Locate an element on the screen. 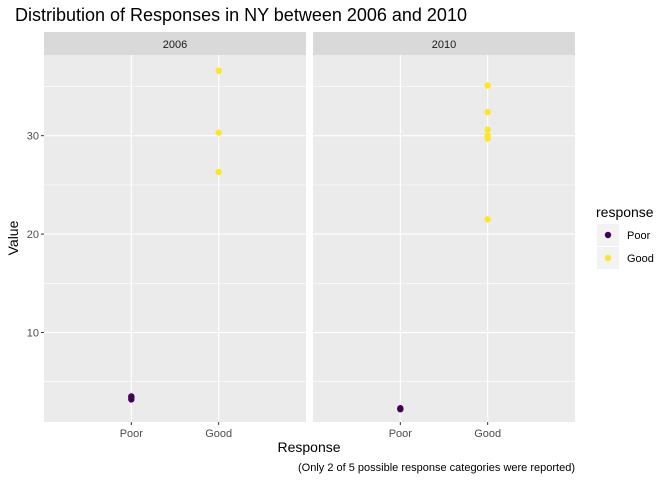  facet-strip-label: 2010 is located at coordinates (444, 45).